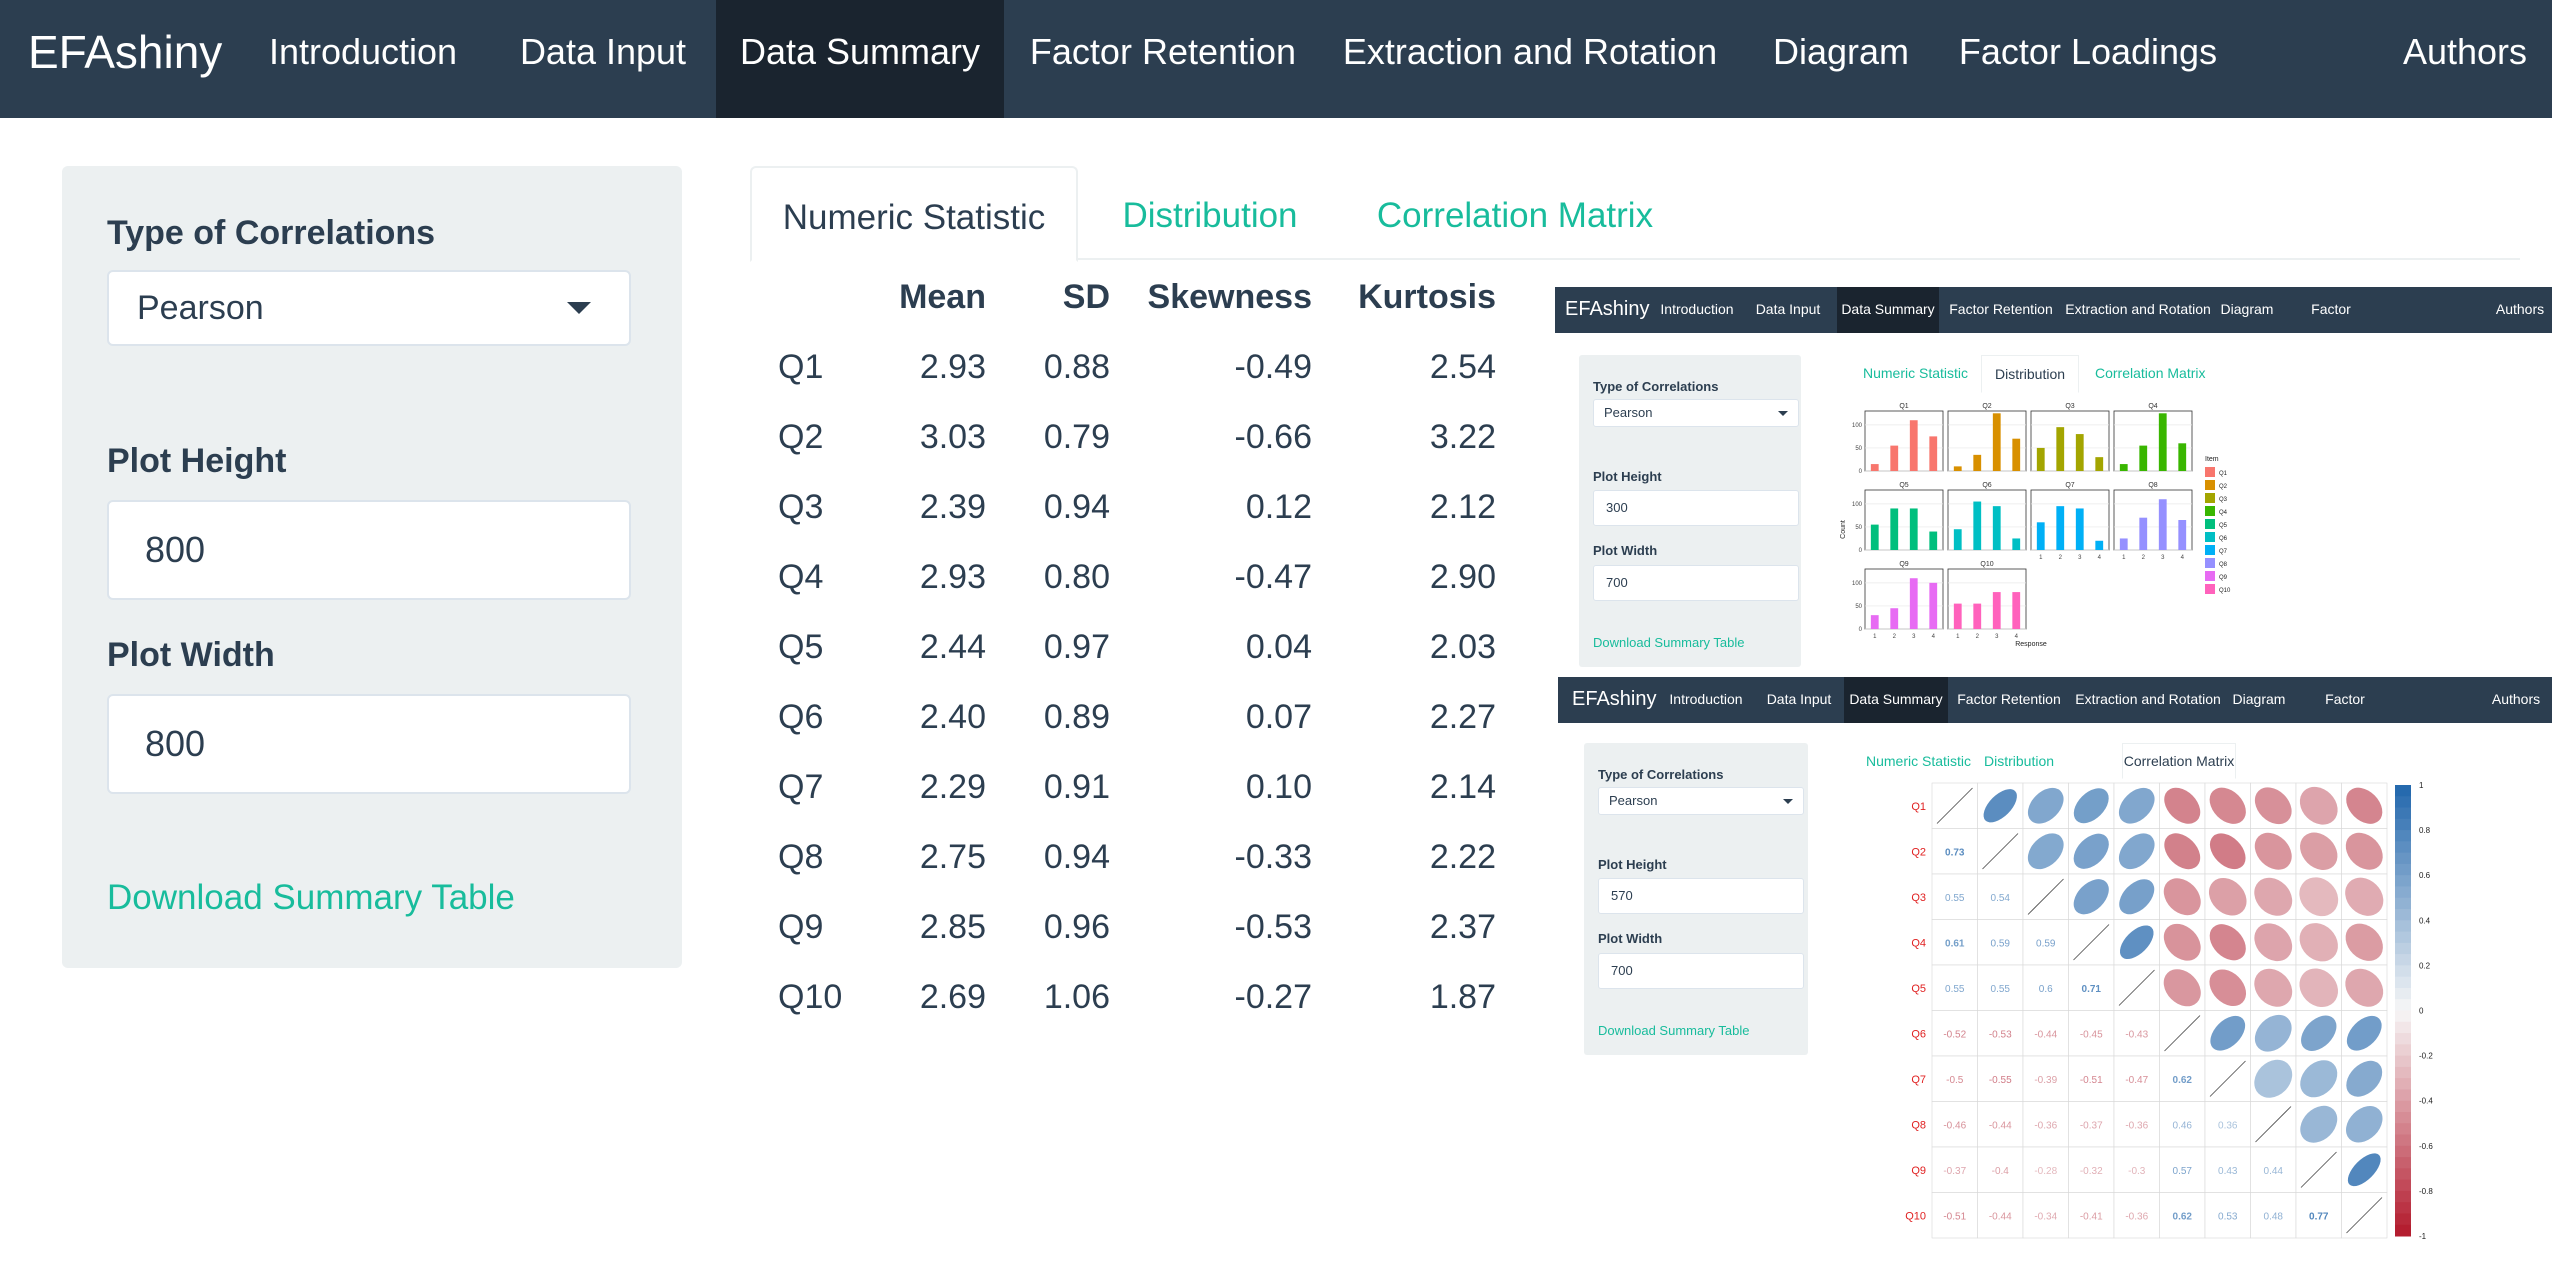 The image size is (2552, 1264). I want to click on x-tick-label: 2, so click(1895, 637).